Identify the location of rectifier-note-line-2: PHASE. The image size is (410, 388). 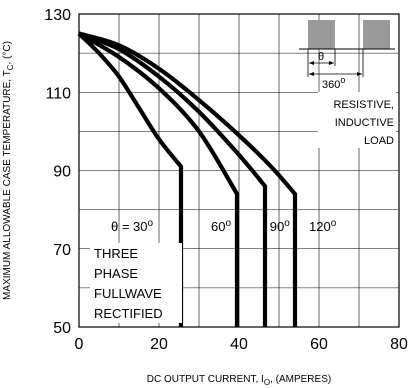
(116, 273).